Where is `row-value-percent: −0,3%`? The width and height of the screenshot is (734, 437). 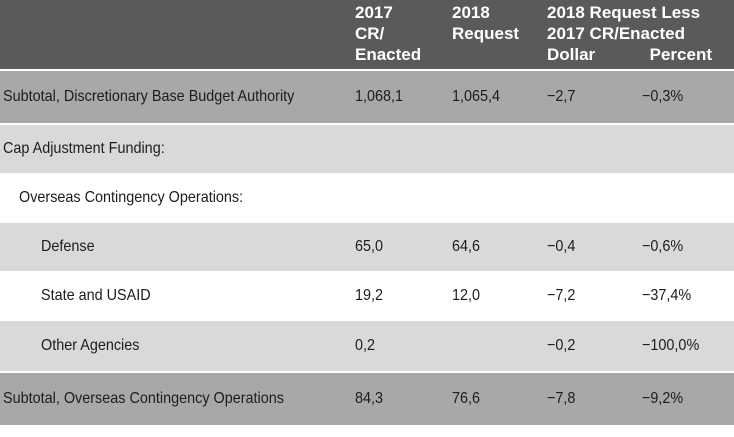 row-value-percent: −0,3% is located at coordinates (663, 96).